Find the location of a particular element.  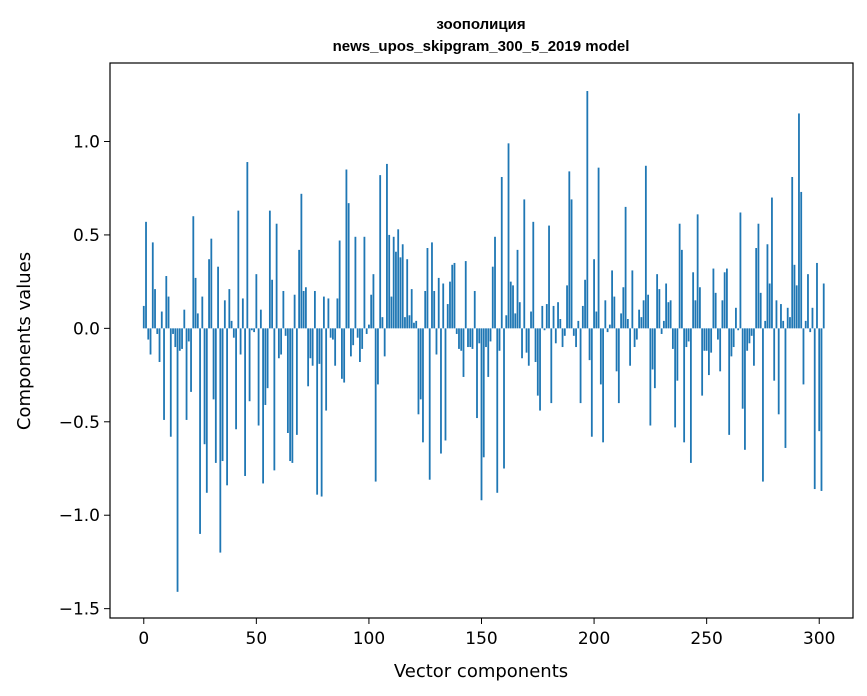

y-tick-label: −0.5 is located at coordinates (79, 423).